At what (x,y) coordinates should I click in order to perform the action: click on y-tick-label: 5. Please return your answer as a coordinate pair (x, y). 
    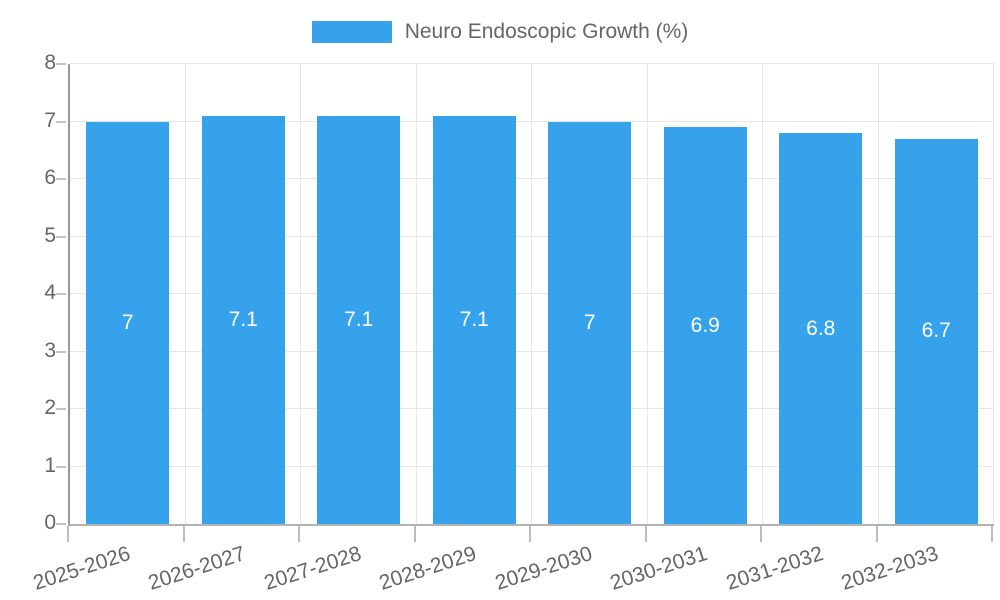
    Looking at the image, I should click on (50, 235).